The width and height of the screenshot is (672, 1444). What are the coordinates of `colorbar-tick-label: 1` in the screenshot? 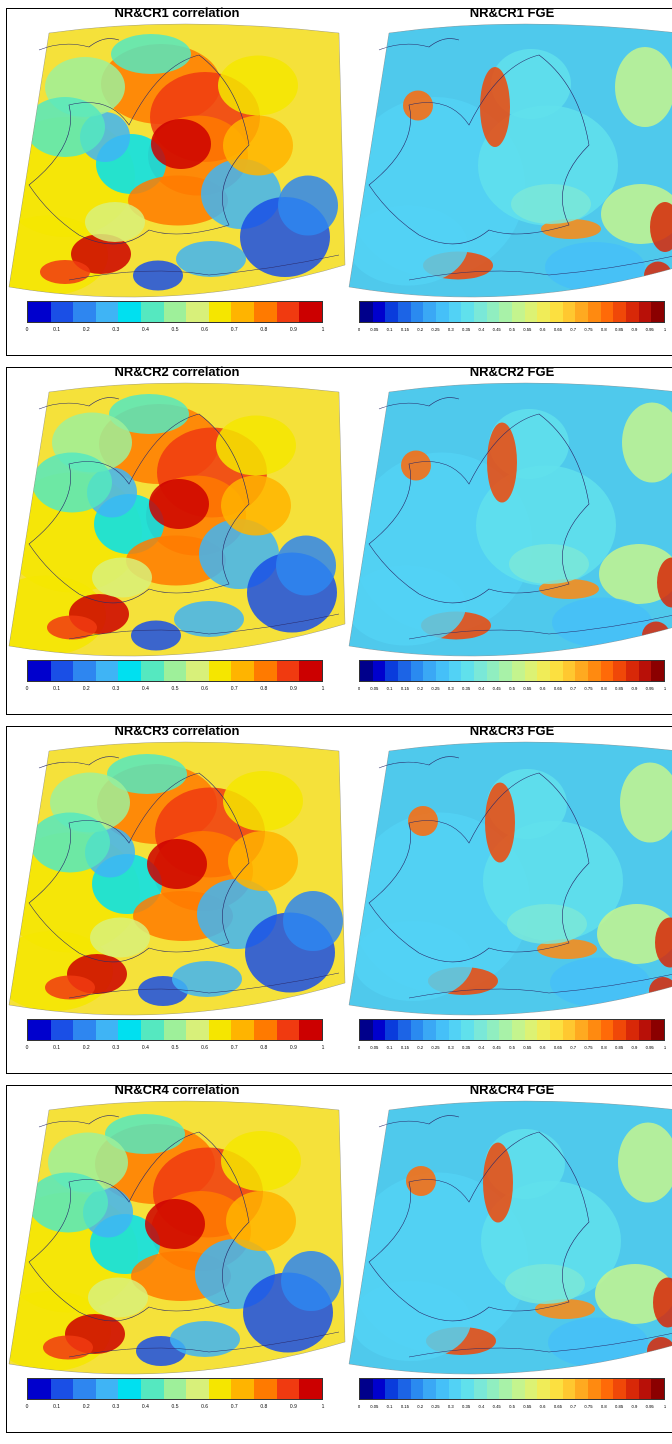 It's located at (323, 689).